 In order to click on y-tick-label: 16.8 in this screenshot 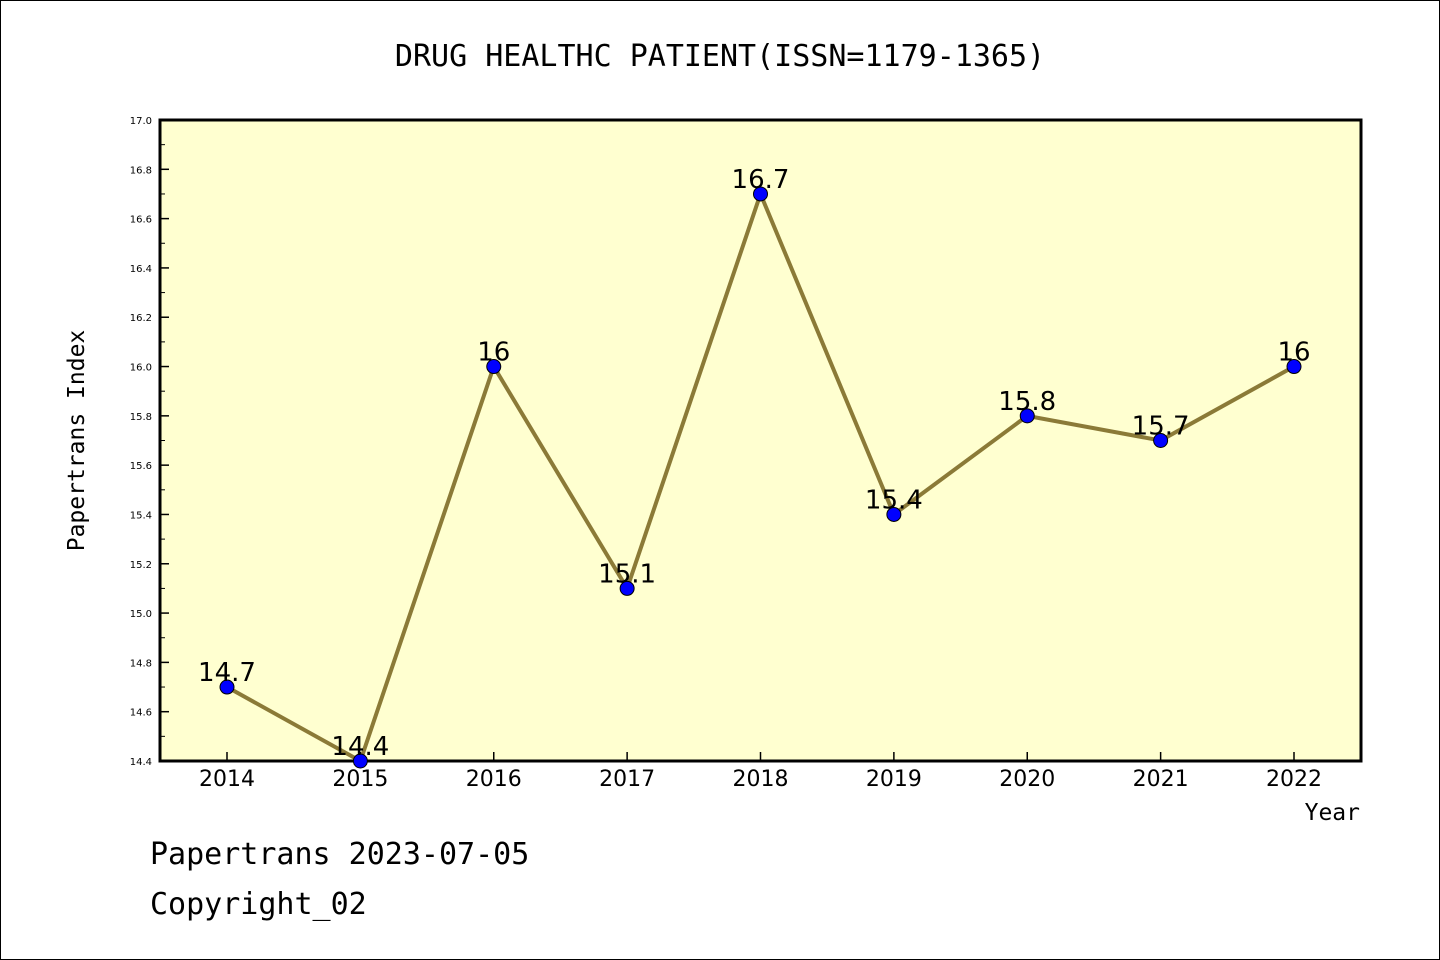, I will do `click(141, 170)`.